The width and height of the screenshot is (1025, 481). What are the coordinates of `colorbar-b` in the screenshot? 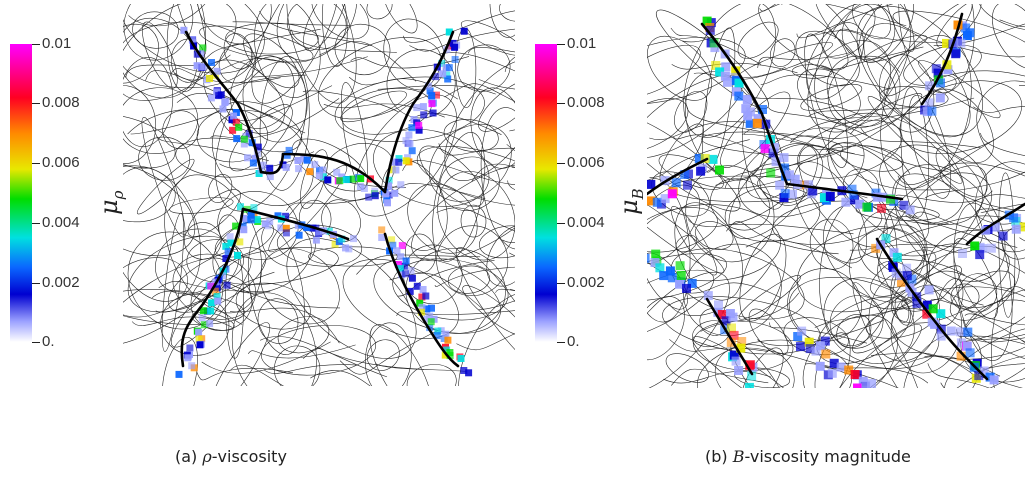 It's located at (546, 193).